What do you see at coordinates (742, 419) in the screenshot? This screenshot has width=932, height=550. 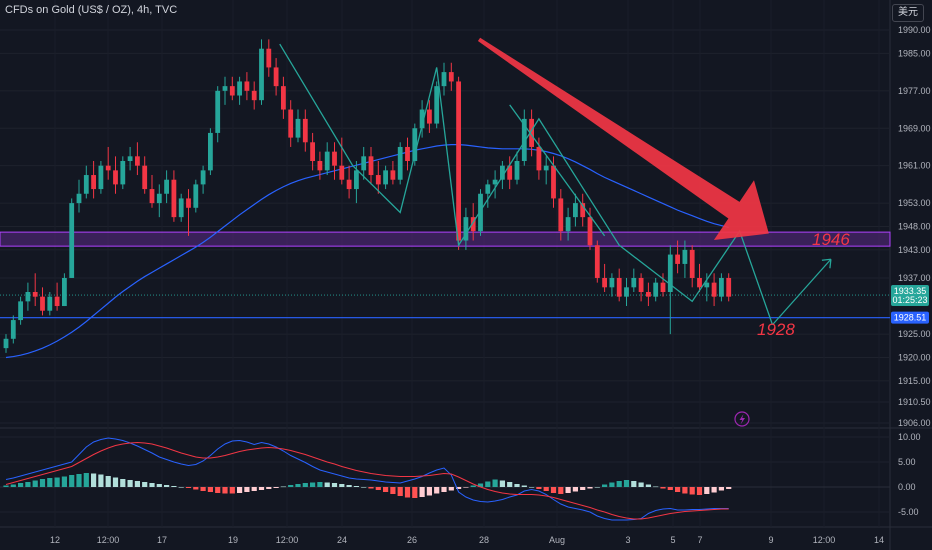 I see `lightning-icon` at bounding box center [742, 419].